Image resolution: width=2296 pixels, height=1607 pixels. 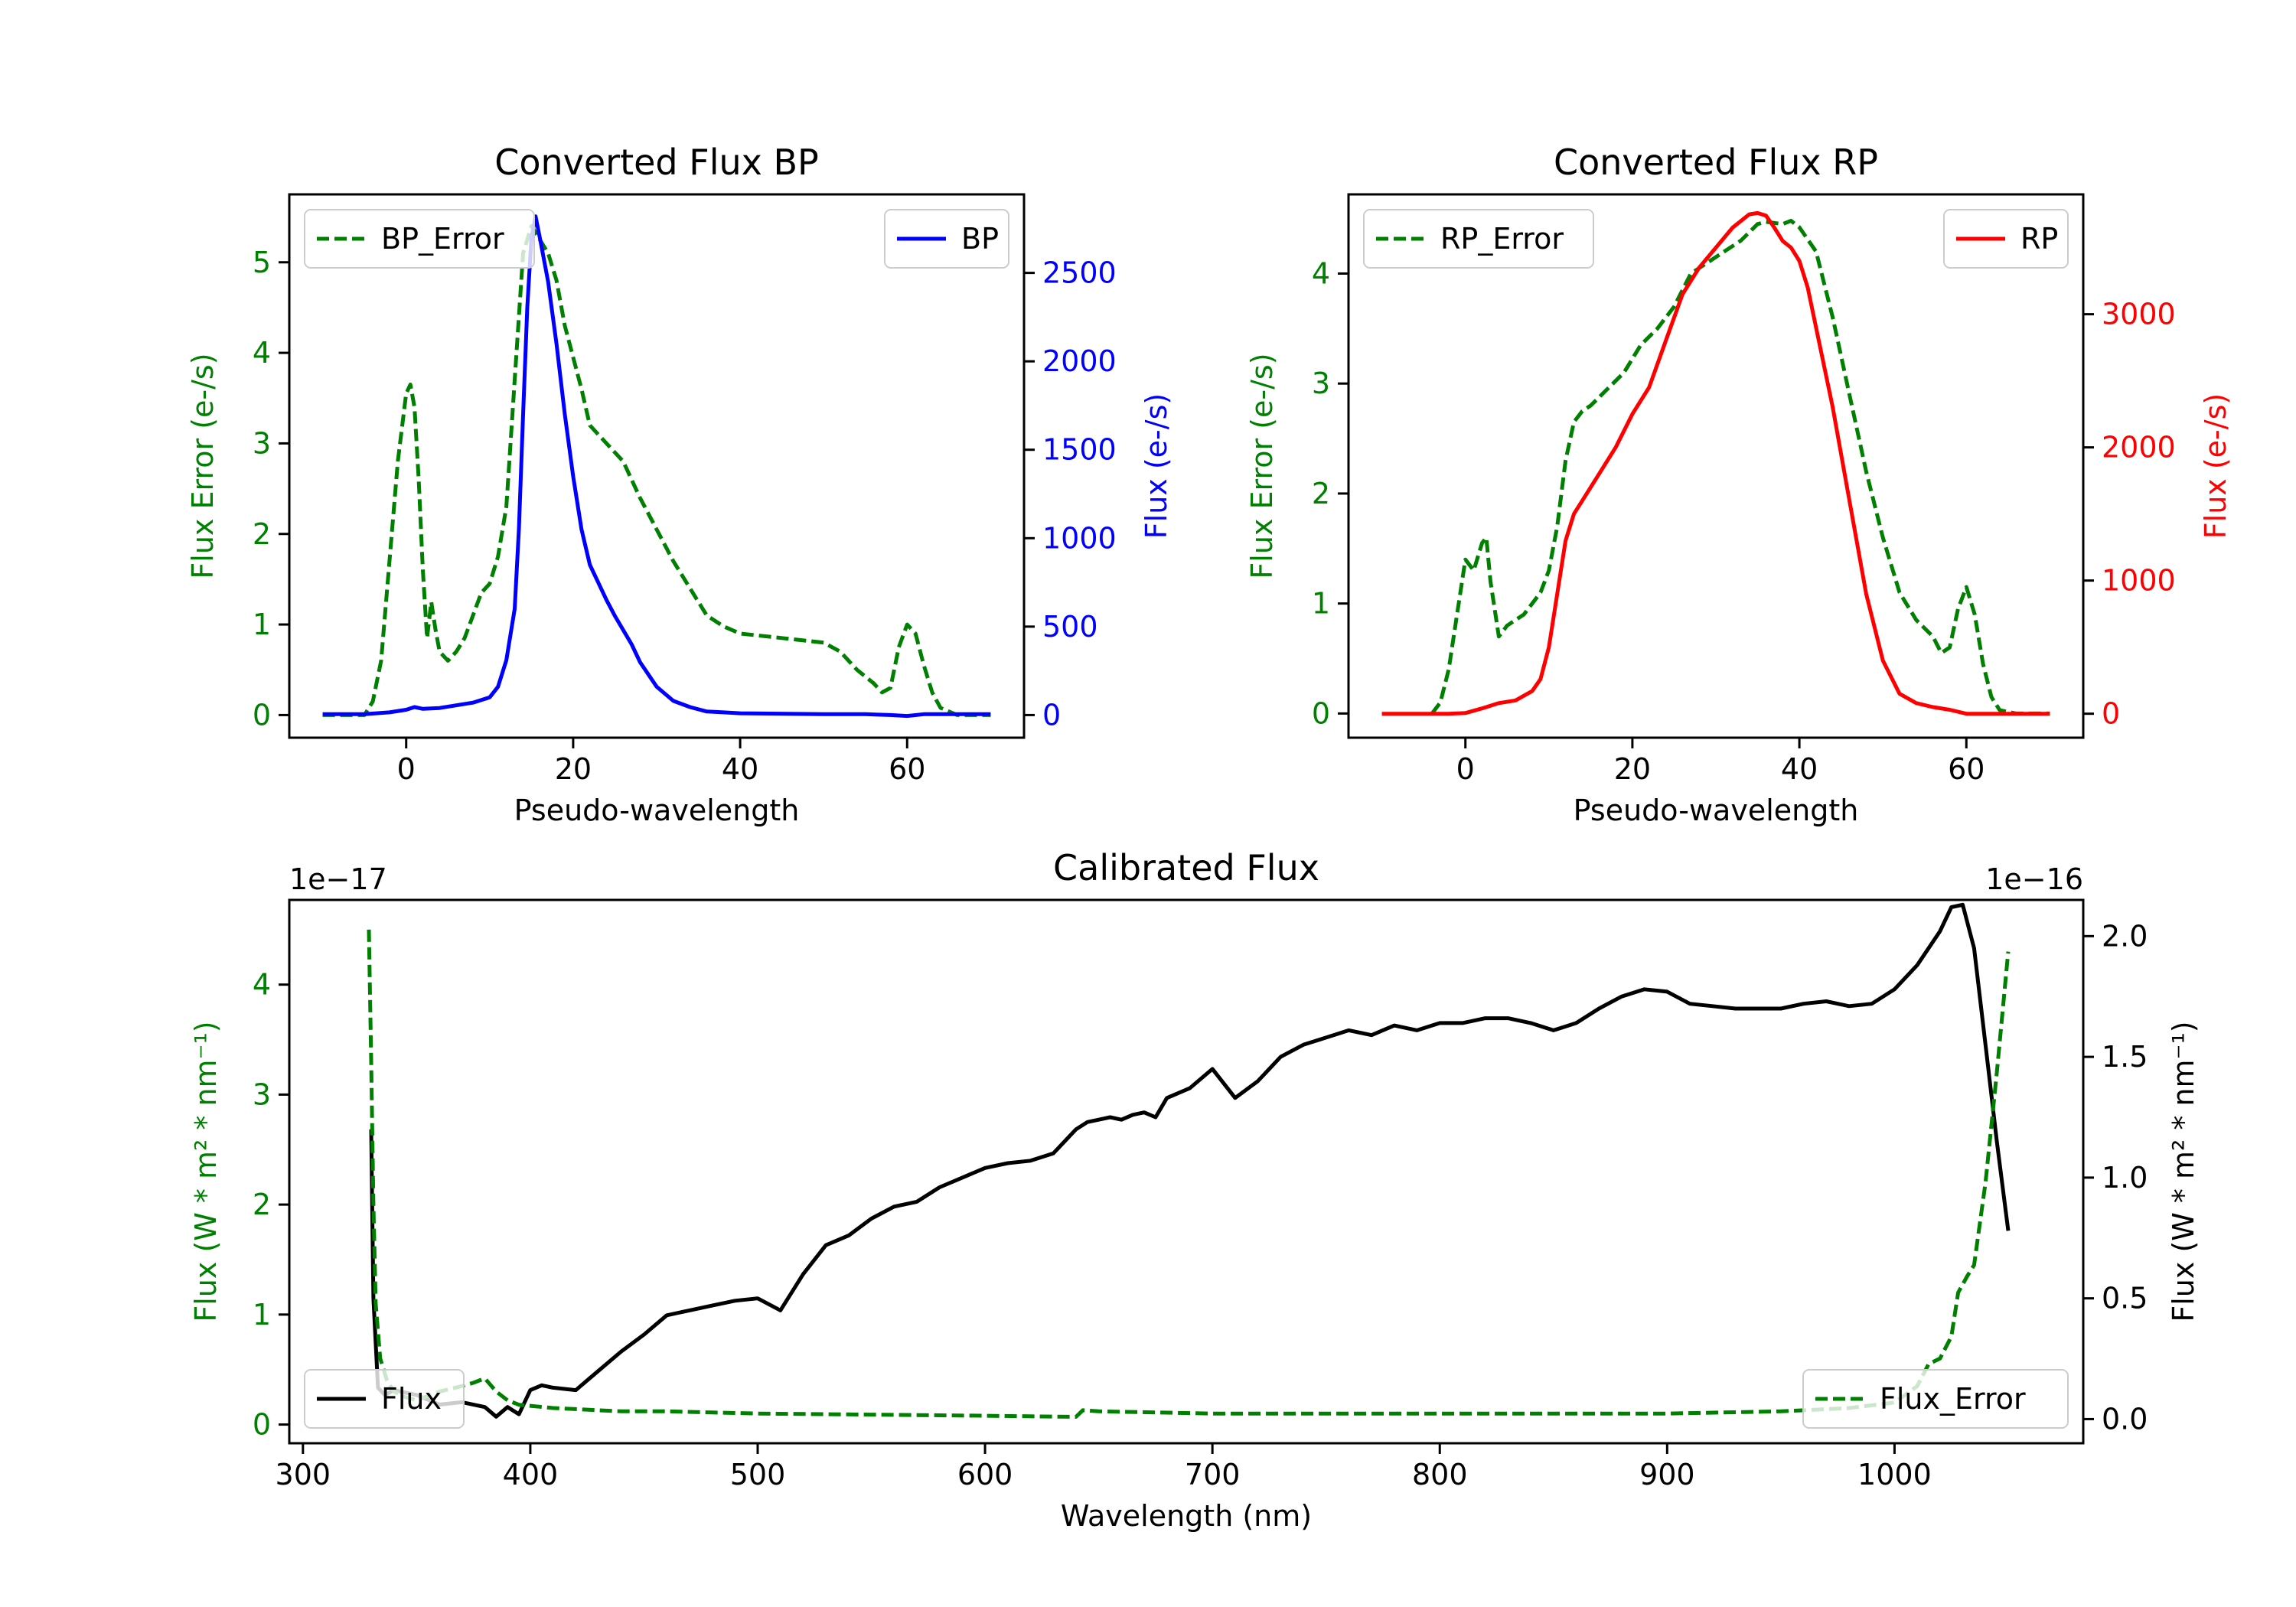 I want to click on legend-flux-error: Flux_Error, so click(x=1935, y=1399).